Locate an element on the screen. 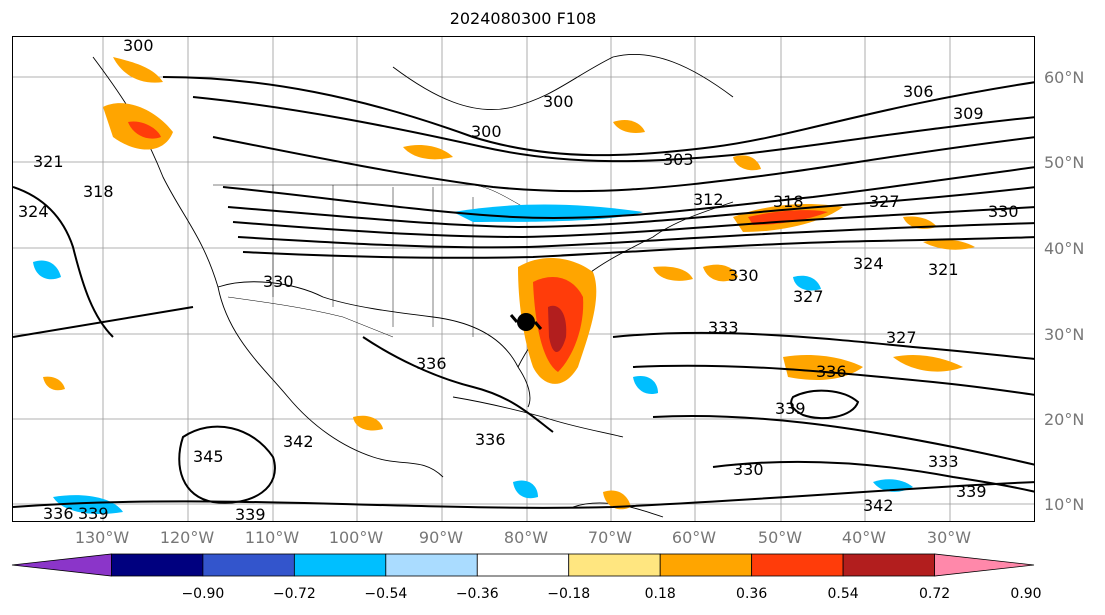  colorbar is located at coordinates (523, 565).